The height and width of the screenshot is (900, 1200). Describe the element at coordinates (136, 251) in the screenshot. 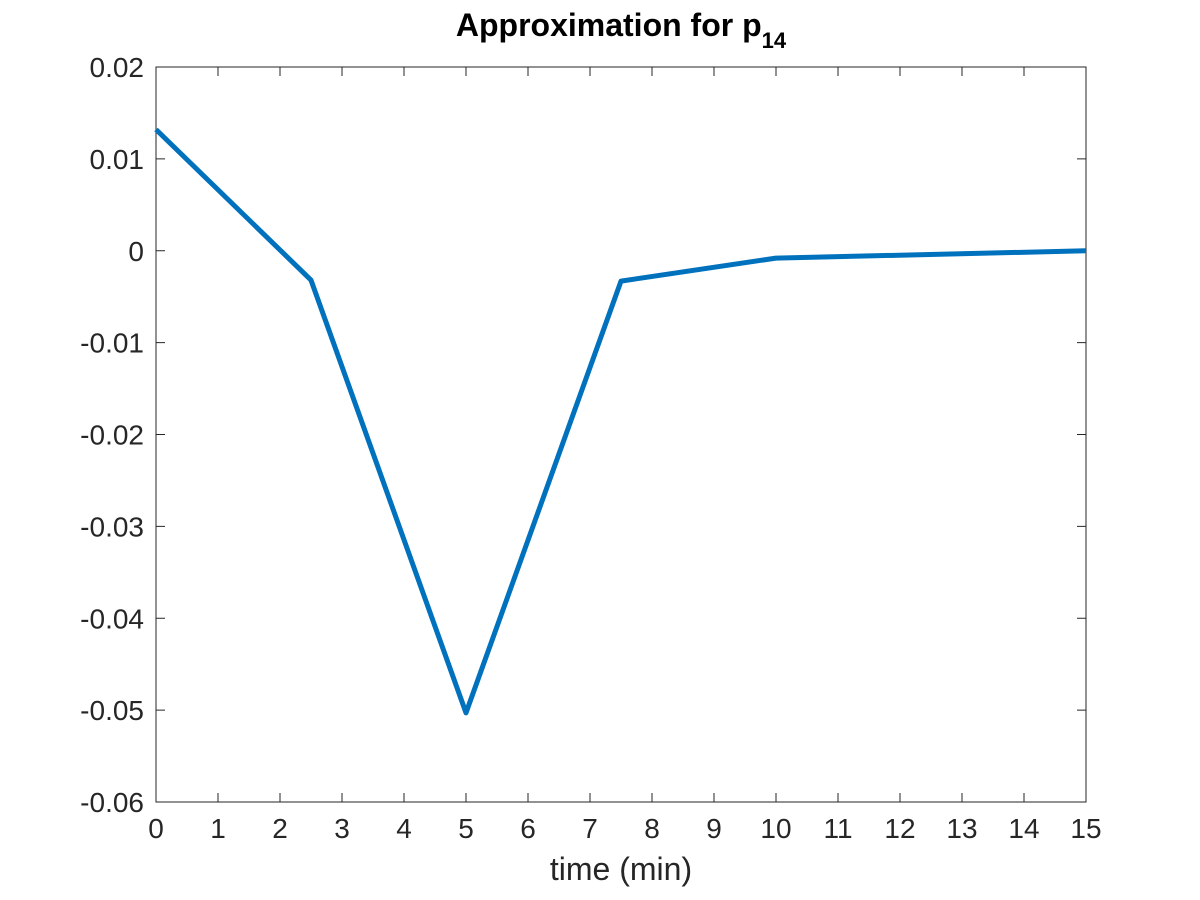

I see `y-tick-label: 0` at that location.